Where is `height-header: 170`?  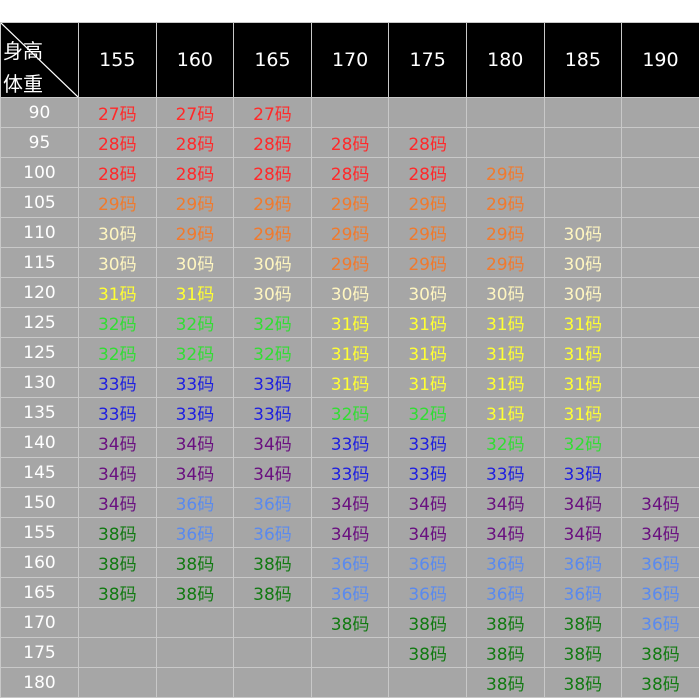
height-header: 170 is located at coordinates (350, 60).